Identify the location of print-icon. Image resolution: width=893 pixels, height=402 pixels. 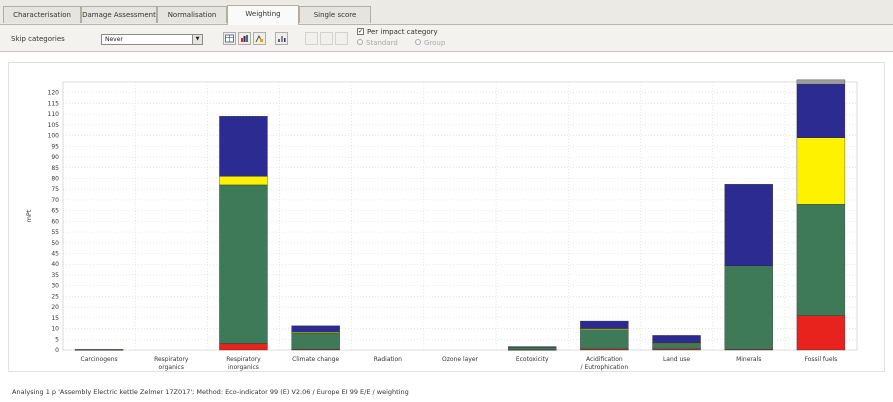
(341, 38).